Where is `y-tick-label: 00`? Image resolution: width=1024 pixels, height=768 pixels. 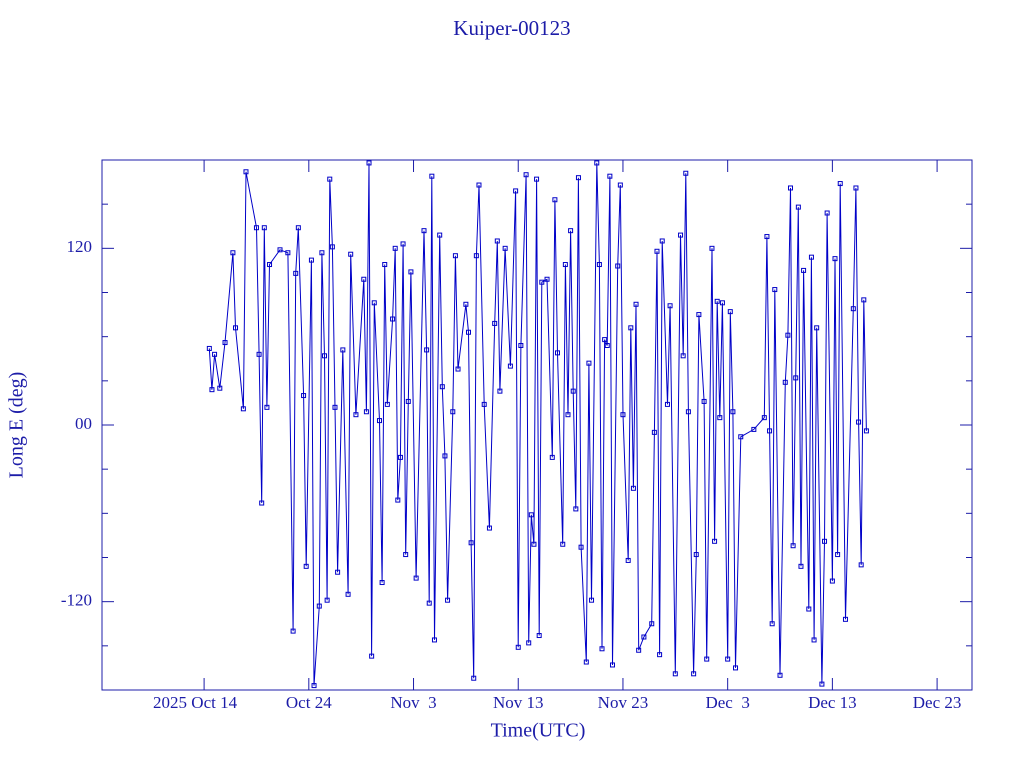 y-tick-label: 00 is located at coordinates (83, 423).